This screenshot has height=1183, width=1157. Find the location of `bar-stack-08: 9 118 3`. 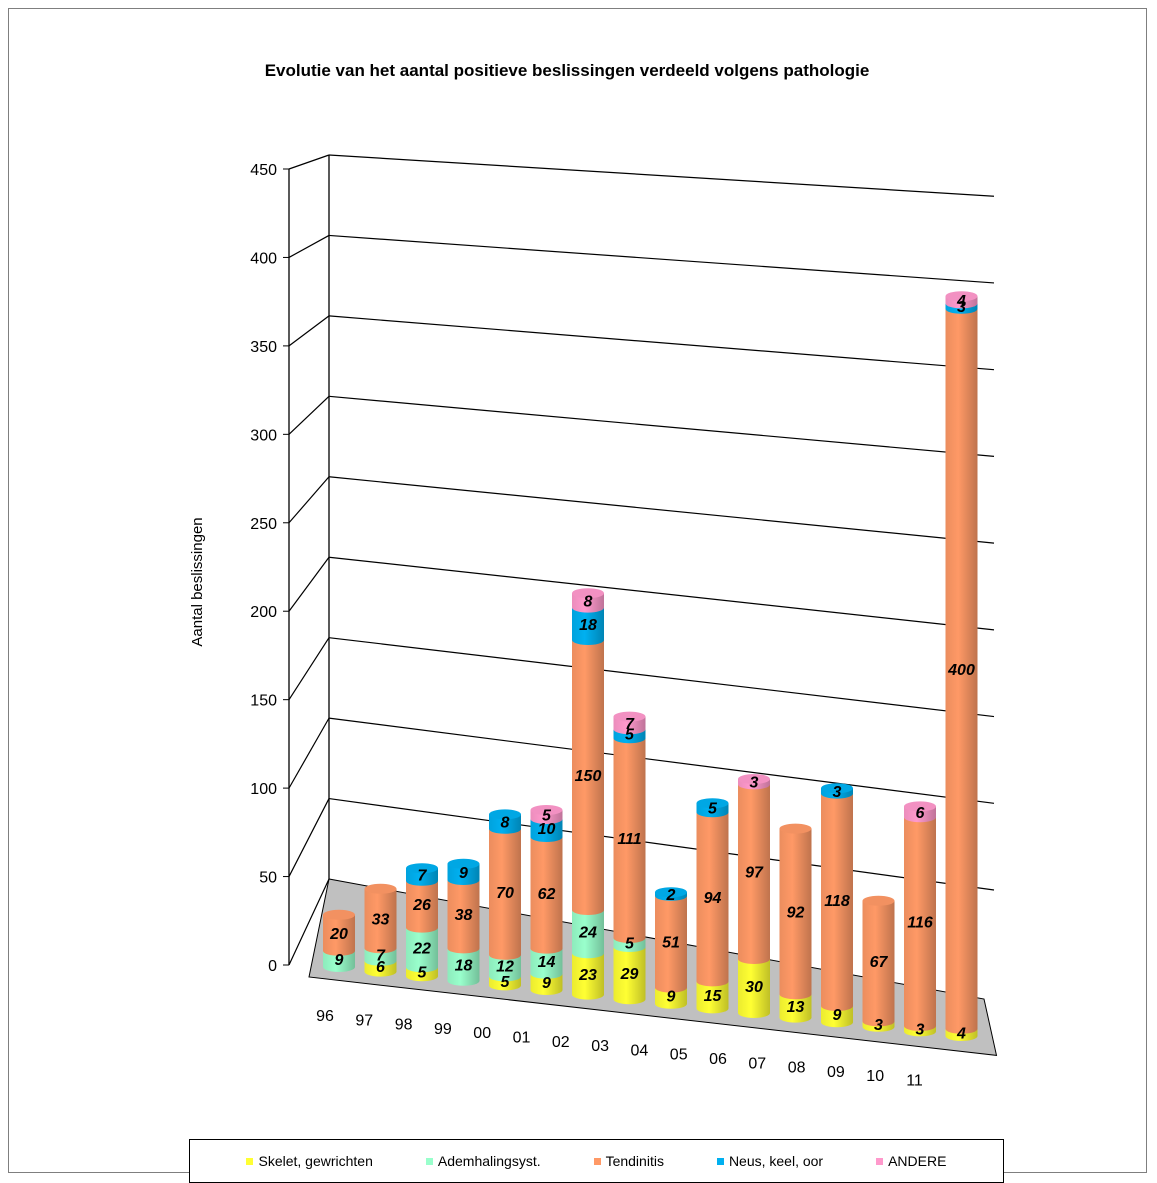

bar-stack-08: 9 118 3 is located at coordinates (837, 905).